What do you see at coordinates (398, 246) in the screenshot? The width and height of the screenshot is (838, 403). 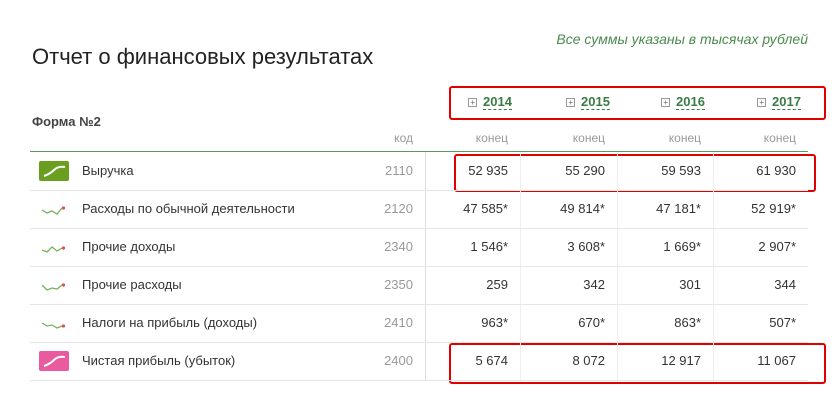 I see `row-code: 2340` at bounding box center [398, 246].